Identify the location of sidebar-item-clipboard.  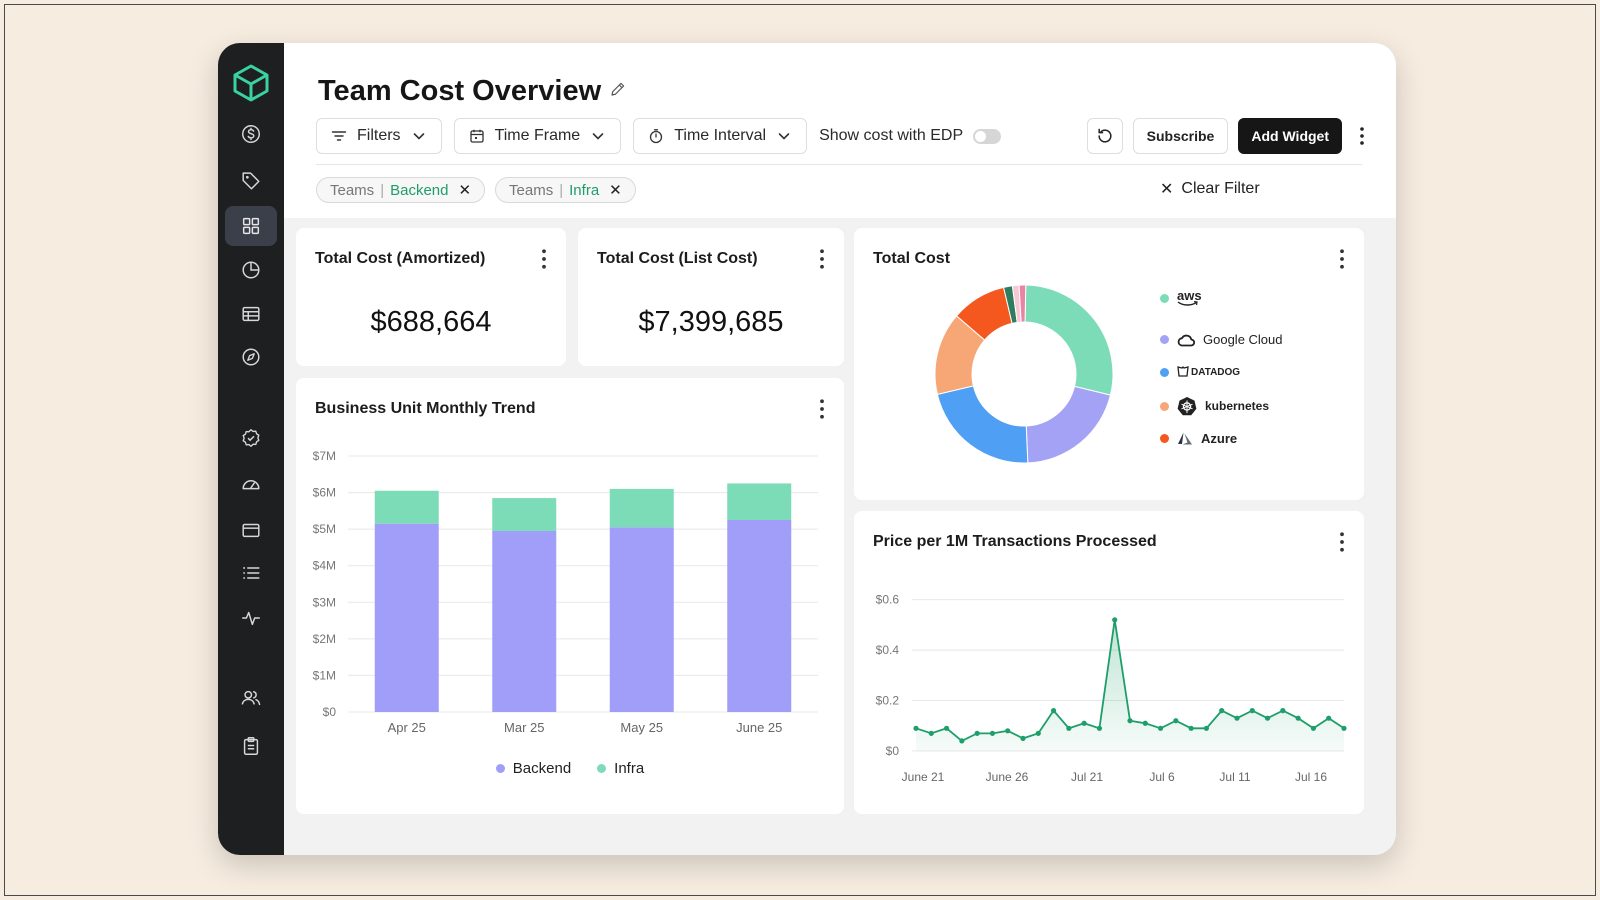
(251, 746).